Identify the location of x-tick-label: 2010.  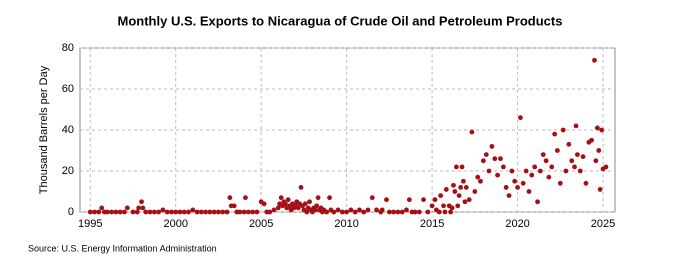
(346, 224).